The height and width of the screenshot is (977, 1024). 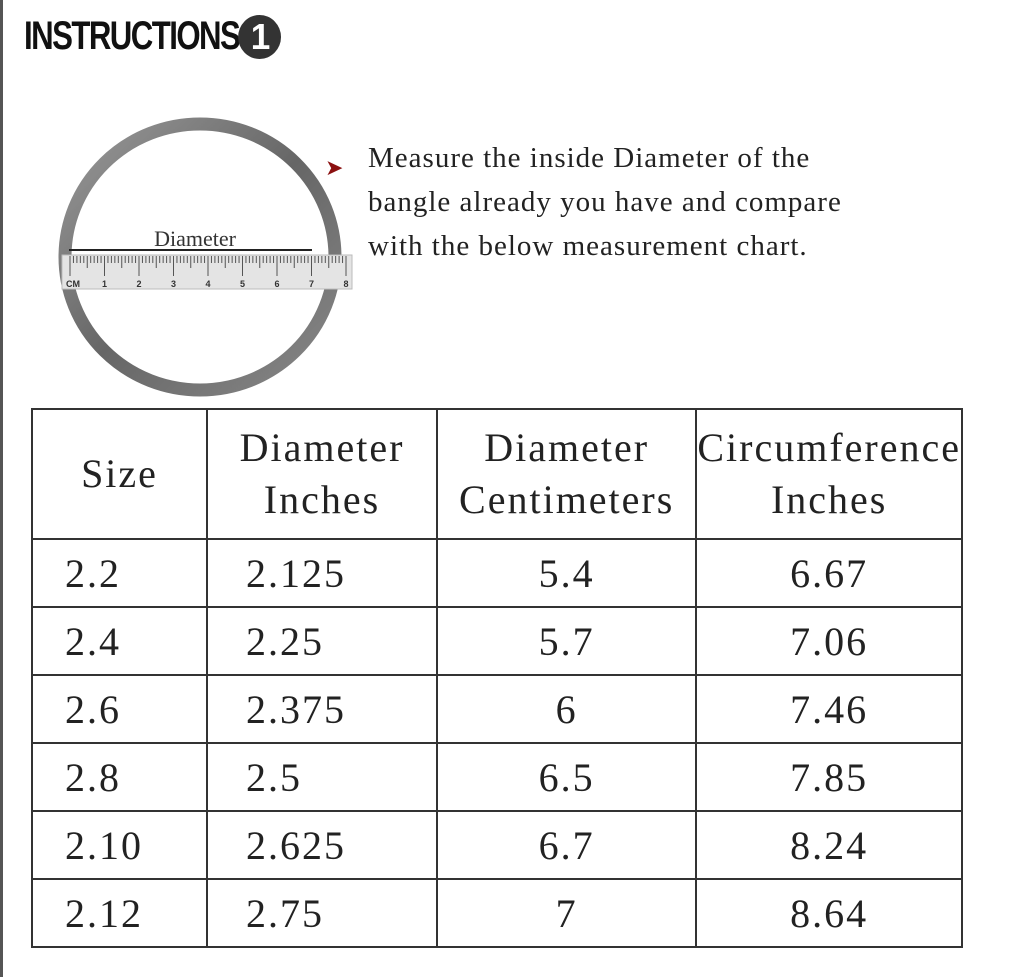 I want to click on diameter-cm-cell: 5.4, so click(x=566, y=573).